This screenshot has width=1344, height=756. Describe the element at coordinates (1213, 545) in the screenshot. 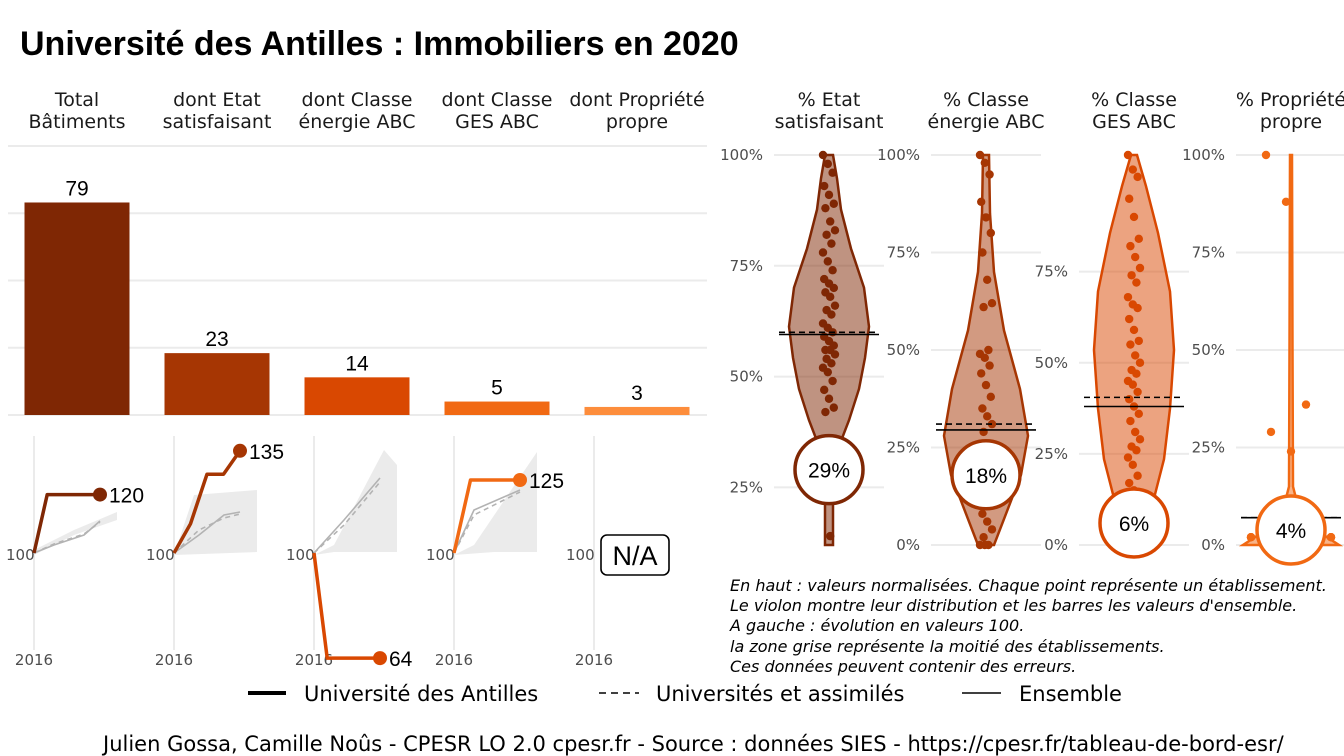

I see `violin-y-tick: 0%` at that location.